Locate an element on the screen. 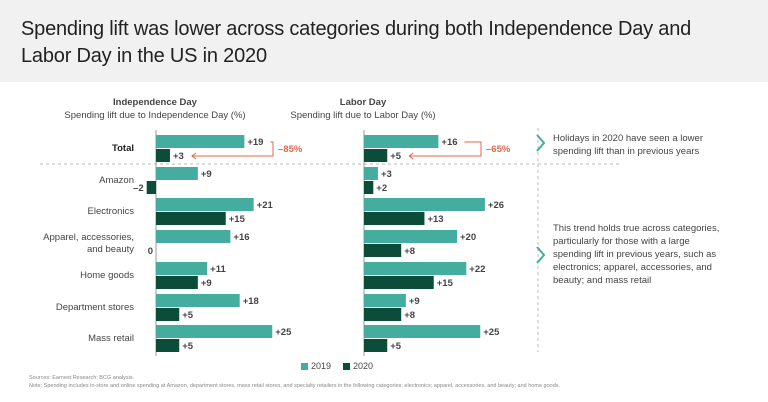 This screenshot has width=768, height=402. data-label: –2 is located at coordinates (138, 188).